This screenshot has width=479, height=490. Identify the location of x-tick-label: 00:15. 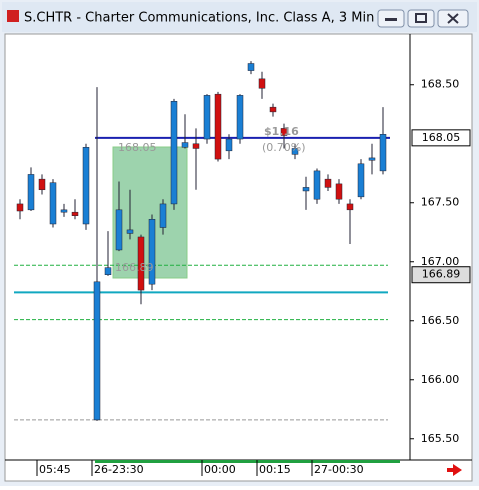
(275, 469).